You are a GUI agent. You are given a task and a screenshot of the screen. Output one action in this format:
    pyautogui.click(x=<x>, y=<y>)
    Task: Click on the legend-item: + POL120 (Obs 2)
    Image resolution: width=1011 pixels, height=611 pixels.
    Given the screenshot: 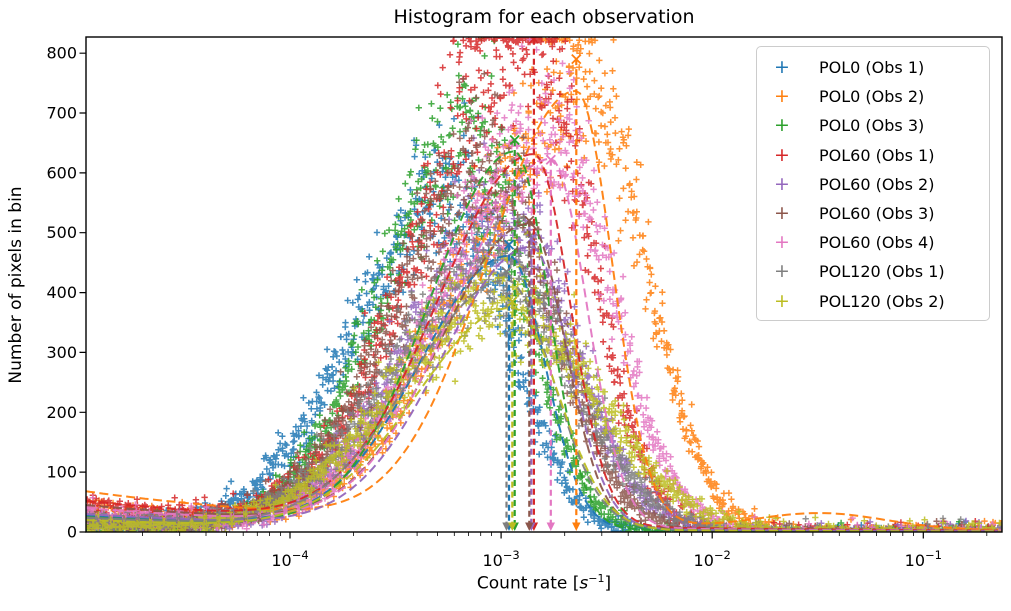 What is the action you would take?
    pyautogui.click(x=873, y=301)
    